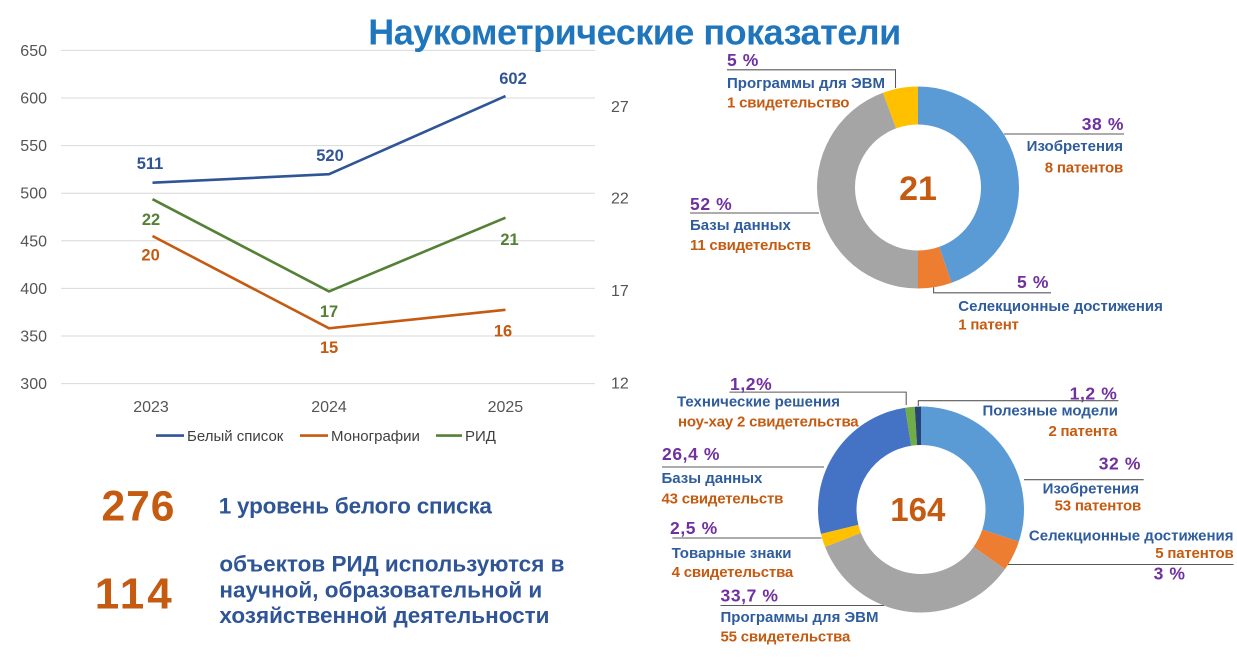  What do you see at coordinates (329, 348) in the screenshot?
I see `svg-text: 15` at bounding box center [329, 348].